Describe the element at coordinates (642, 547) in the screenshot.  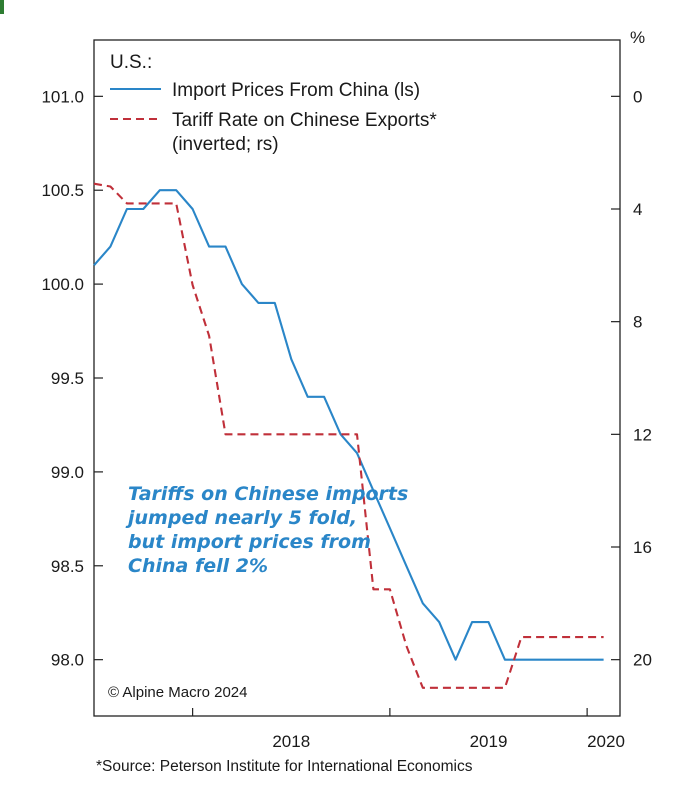
I see `right-tick-label: 16` at that location.